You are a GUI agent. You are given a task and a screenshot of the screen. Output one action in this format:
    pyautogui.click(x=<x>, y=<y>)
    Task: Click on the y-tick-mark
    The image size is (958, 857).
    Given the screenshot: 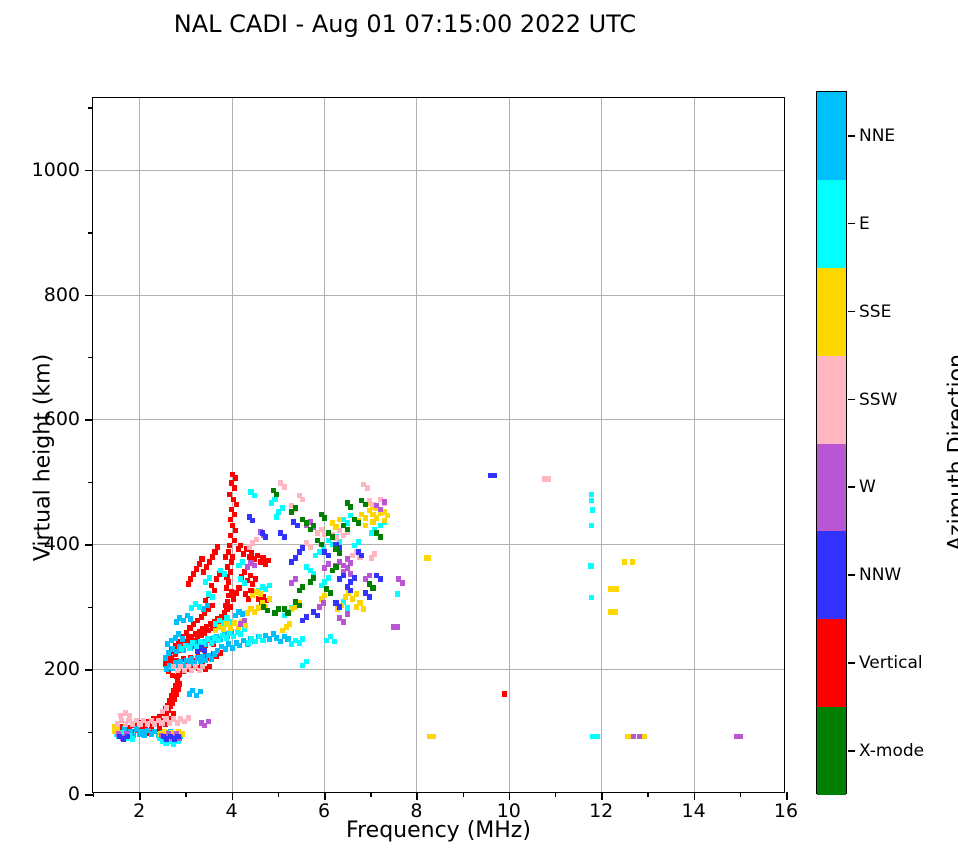 What is the action you would take?
    pyautogui.click(x=89, y=170)
    